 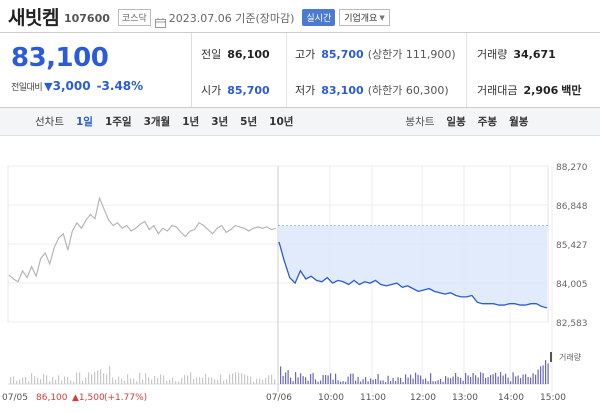 I want to click on prev-close-value: 86,100, so click(x=248, y=54).